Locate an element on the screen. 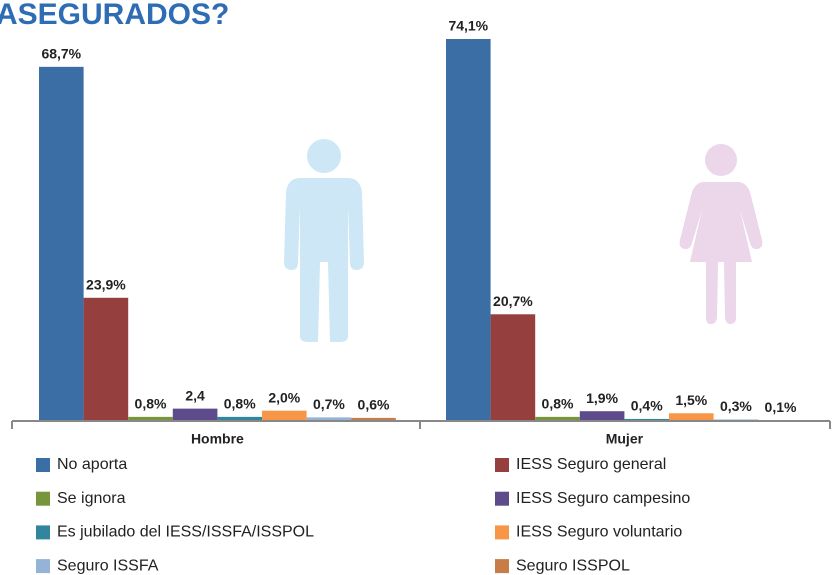 The image size is (832, 575). legend-label: IESS Seguro voluntario is located at coordinates (599, 532).